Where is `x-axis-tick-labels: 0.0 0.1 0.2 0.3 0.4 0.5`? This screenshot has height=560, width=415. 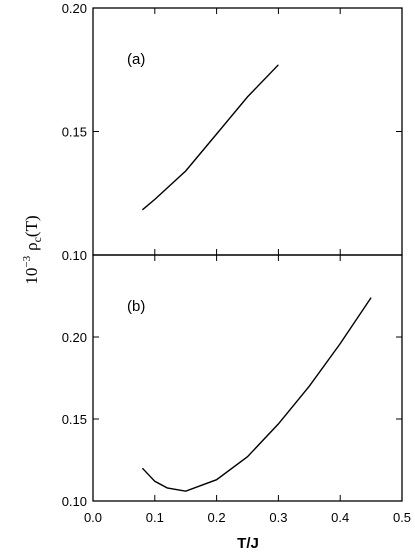 x-axis-tick-labels: 0.0 0.1 0.2 0.3 0.4 0.5 is located at coordinates (247, 517).